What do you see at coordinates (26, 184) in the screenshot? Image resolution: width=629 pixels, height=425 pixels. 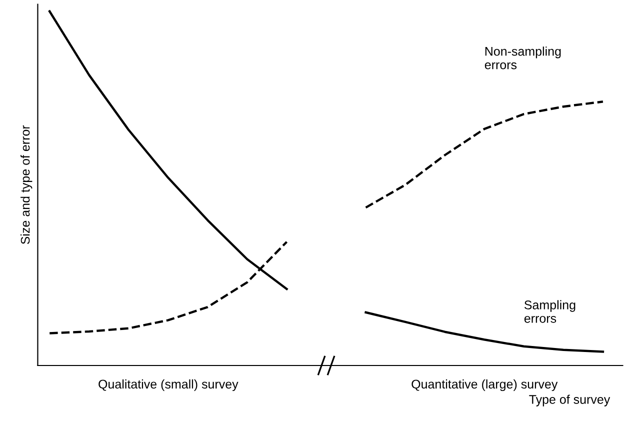 I see `y-axis-title: Size and type of error` at bounding box center [26, 184].